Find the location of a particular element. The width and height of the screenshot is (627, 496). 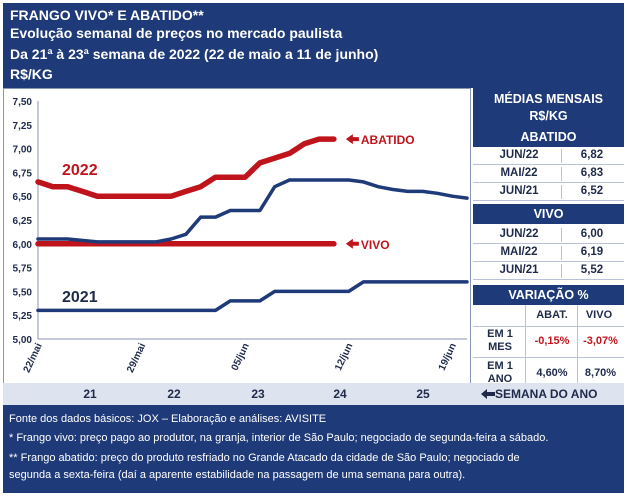

series-line-abatido-2021 is located at coordinates (252, 211).